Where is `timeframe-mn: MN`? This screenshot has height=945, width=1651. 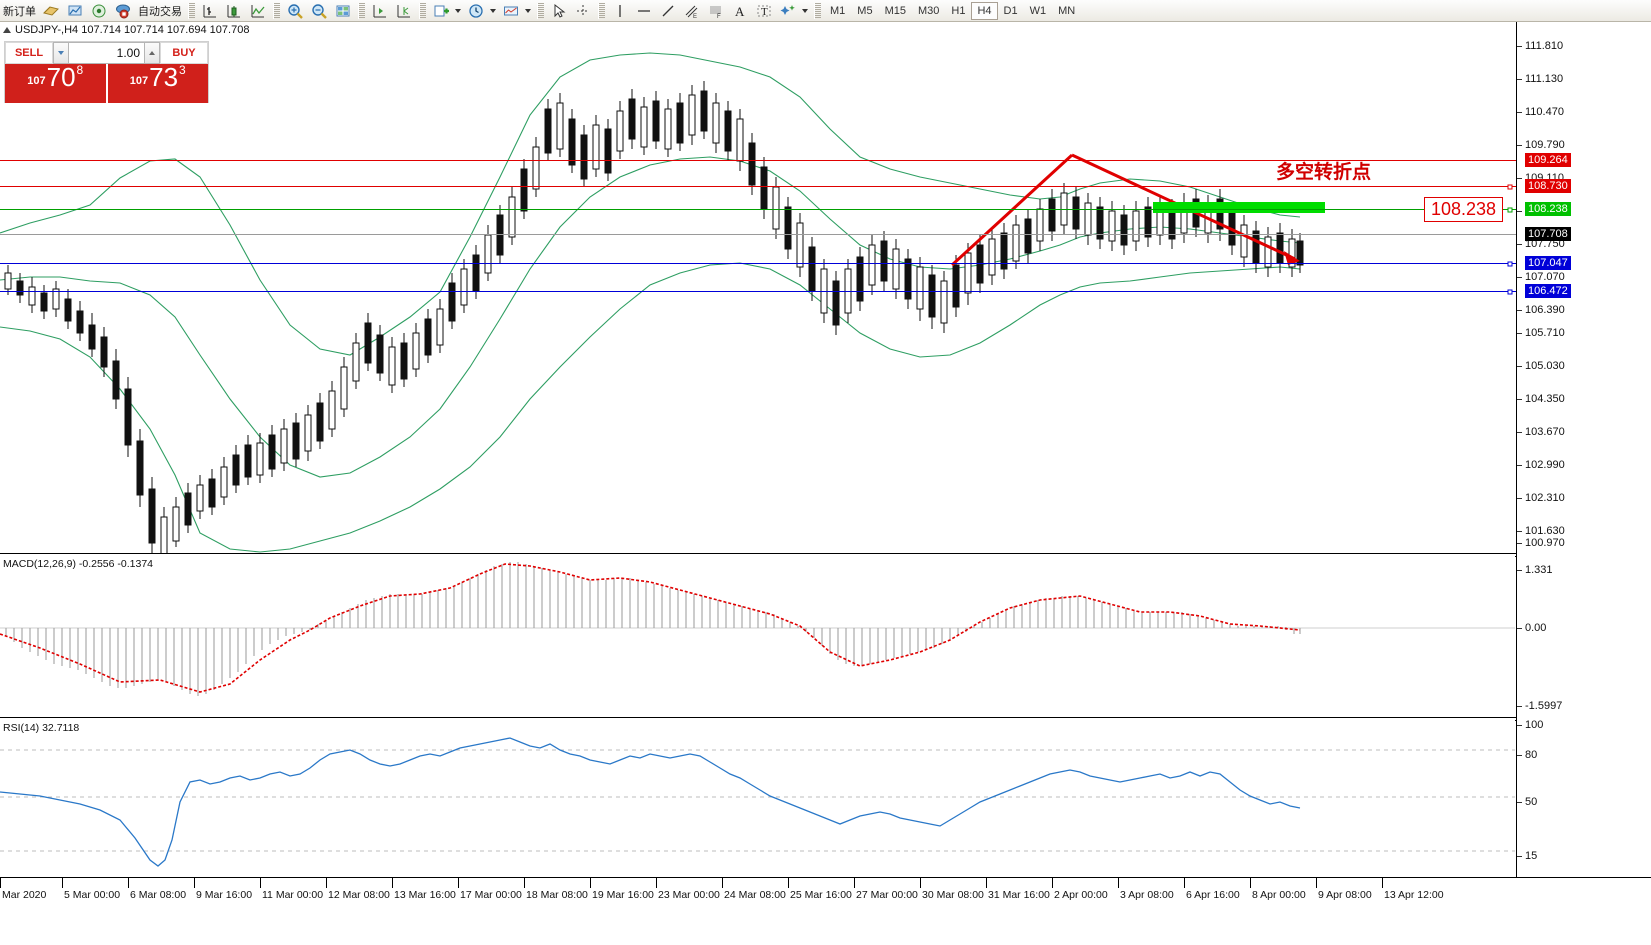 timeframe-mn: MN is located at coordinates (1067, 10).